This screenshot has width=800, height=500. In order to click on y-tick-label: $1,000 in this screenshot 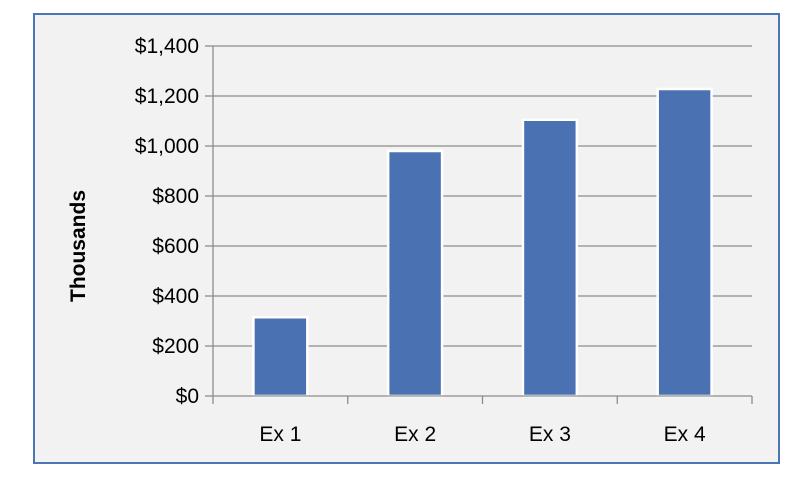, I will do `click(167, 146)`.